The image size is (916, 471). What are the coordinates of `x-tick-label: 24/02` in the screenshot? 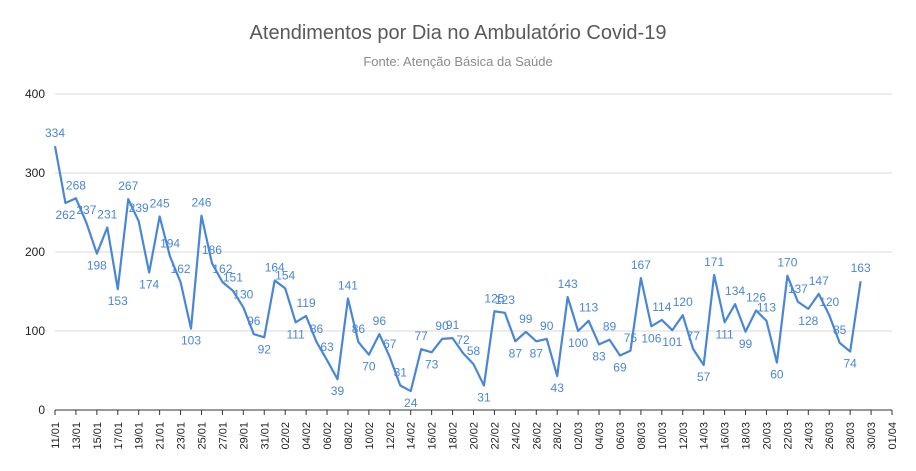 It's located at (516, 436).